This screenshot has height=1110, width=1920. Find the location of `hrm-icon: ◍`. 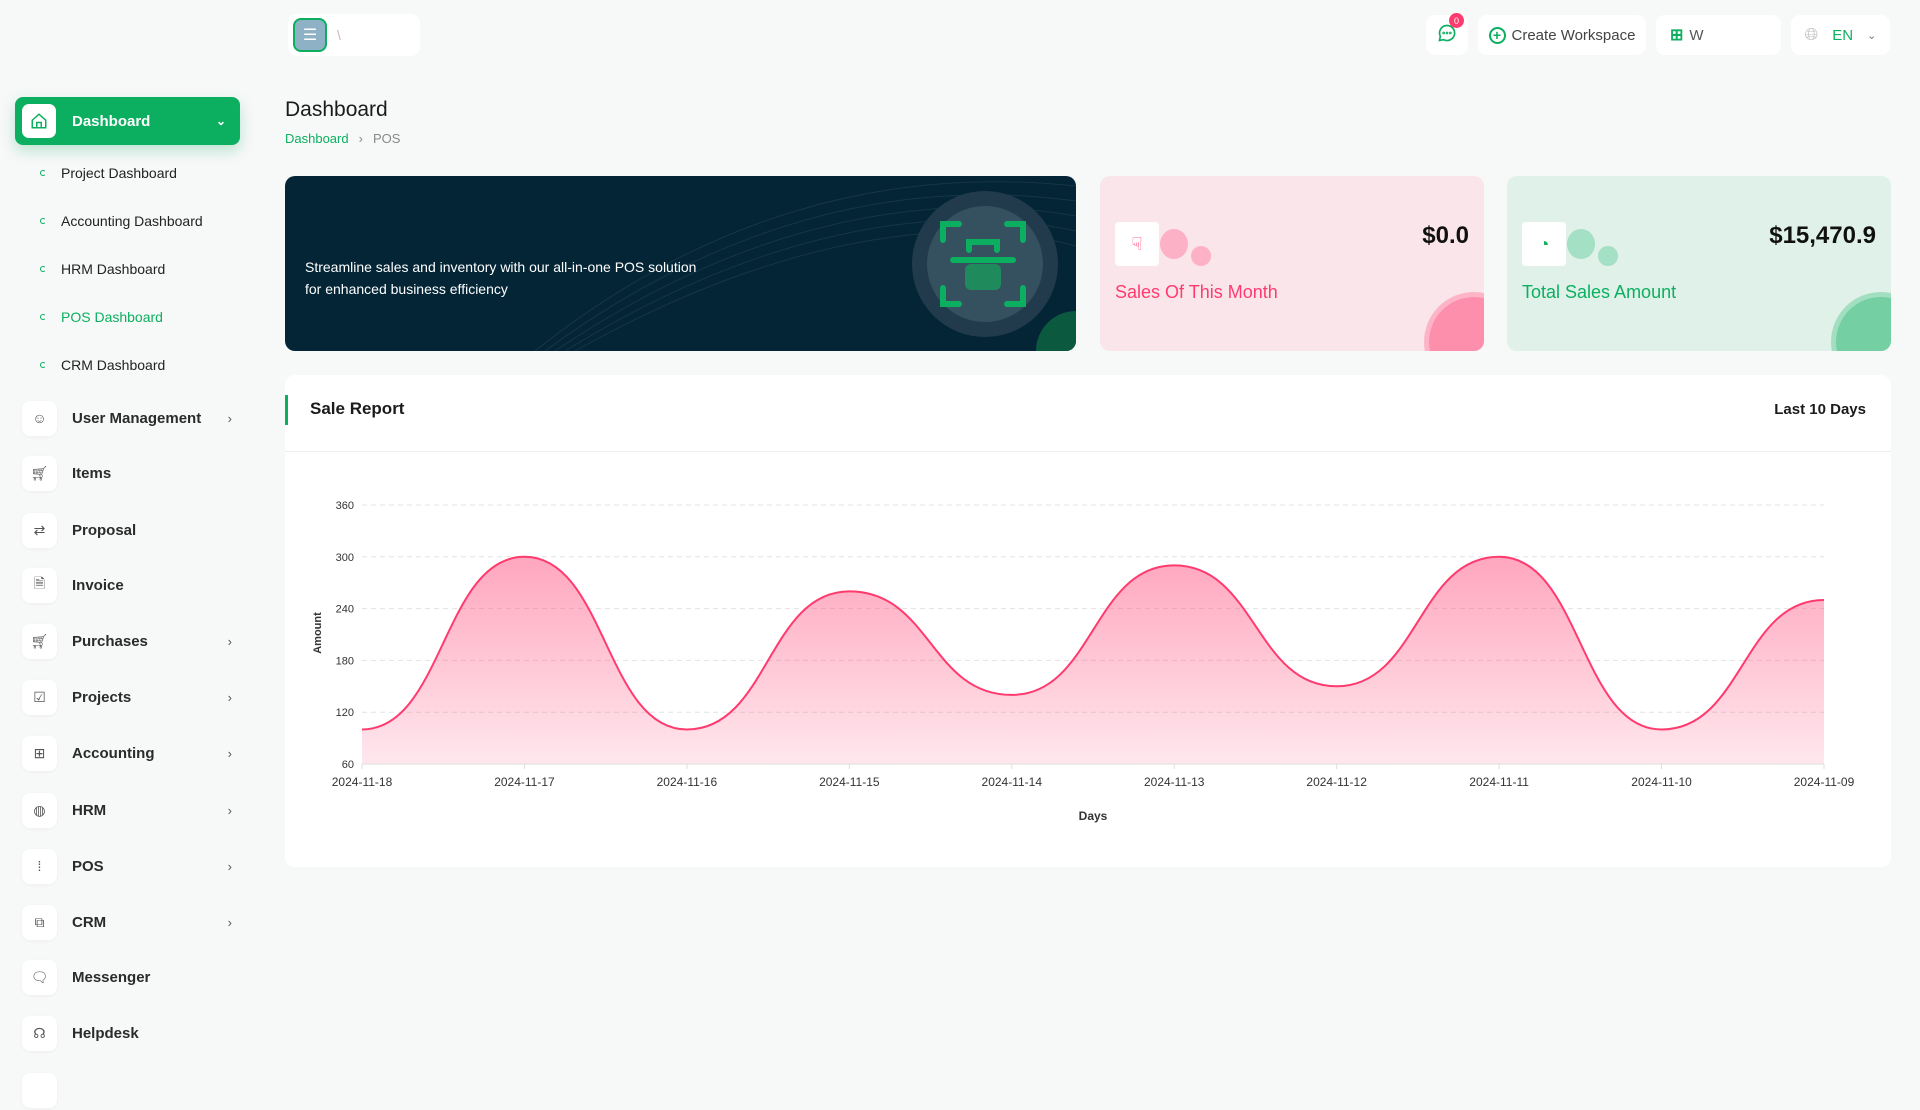

hrm-icon: ◍ is located at coordinates (39, 810).